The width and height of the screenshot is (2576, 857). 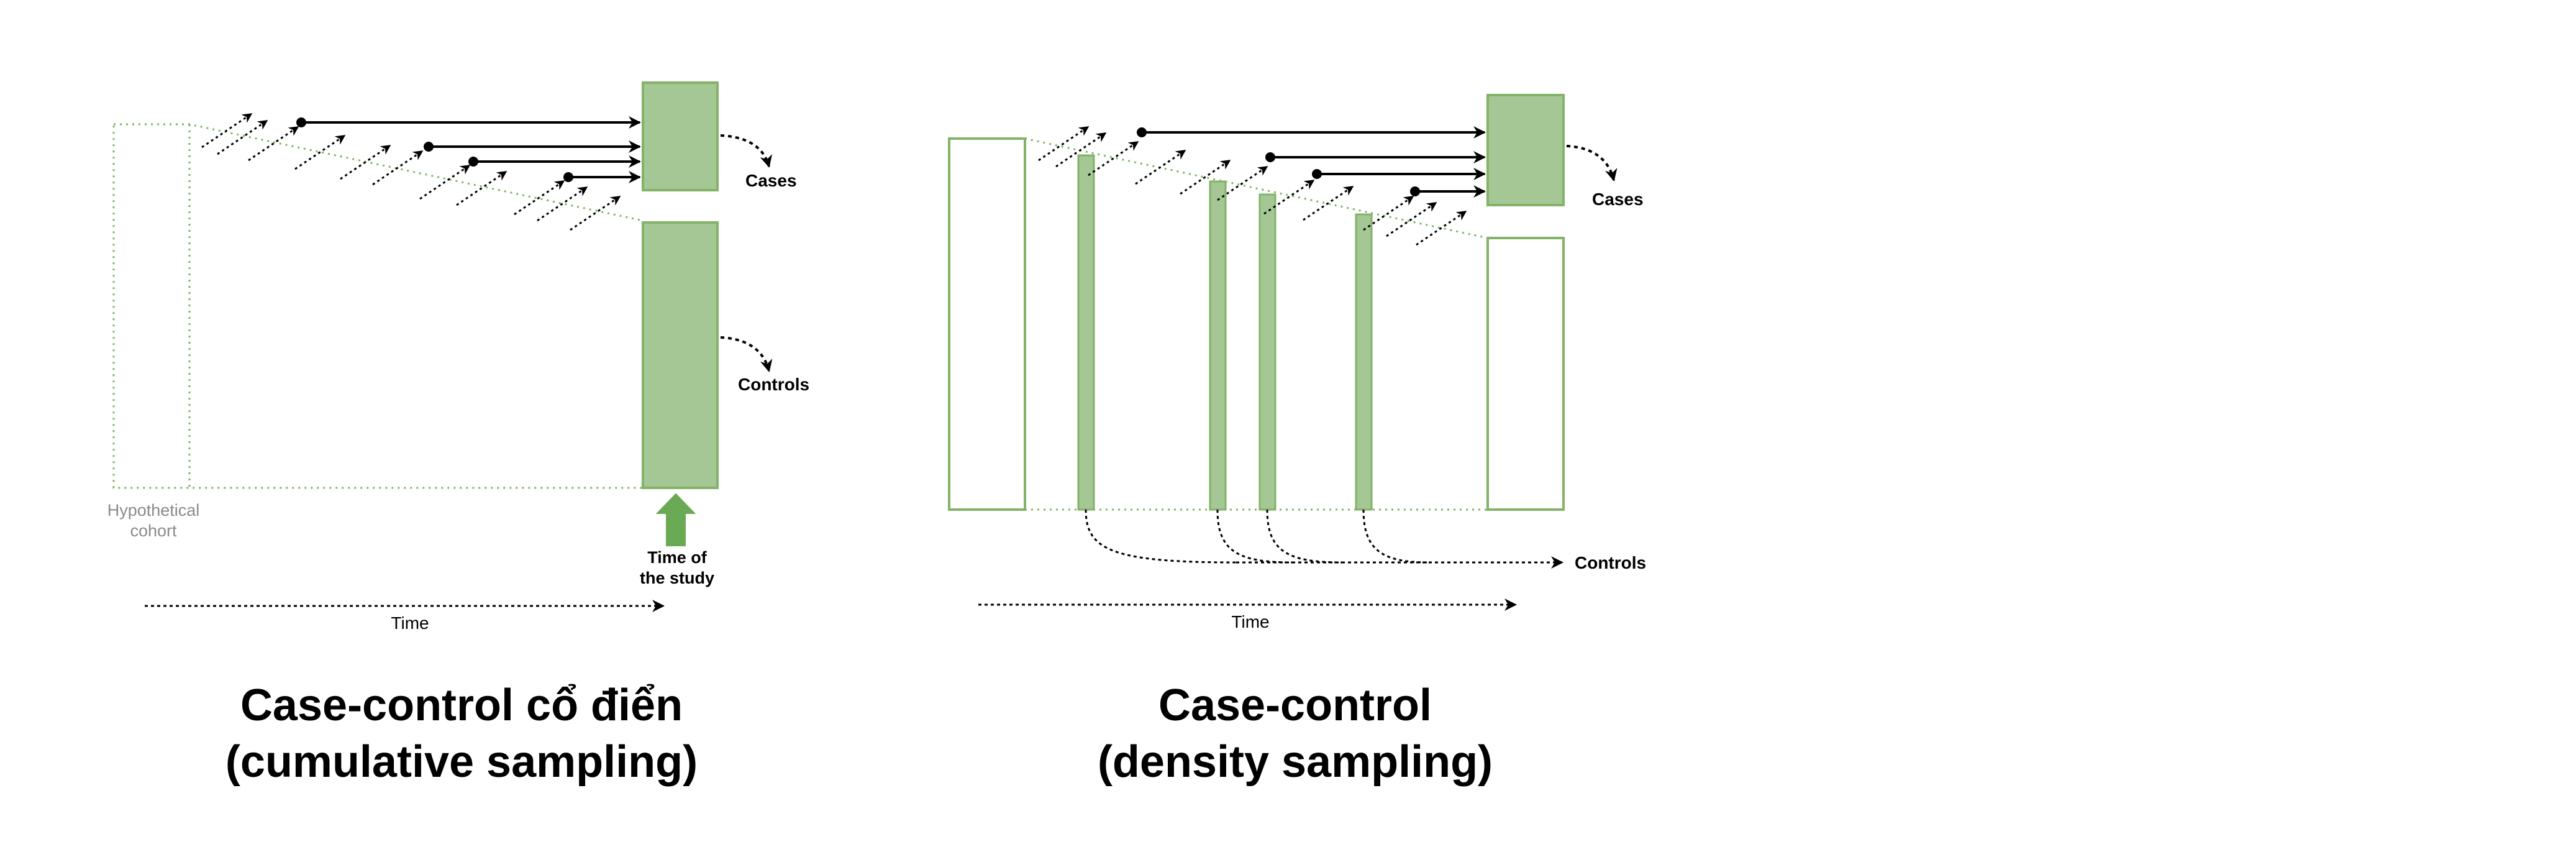 I want to click on cohort-start-box, so click(x=987, y=324).